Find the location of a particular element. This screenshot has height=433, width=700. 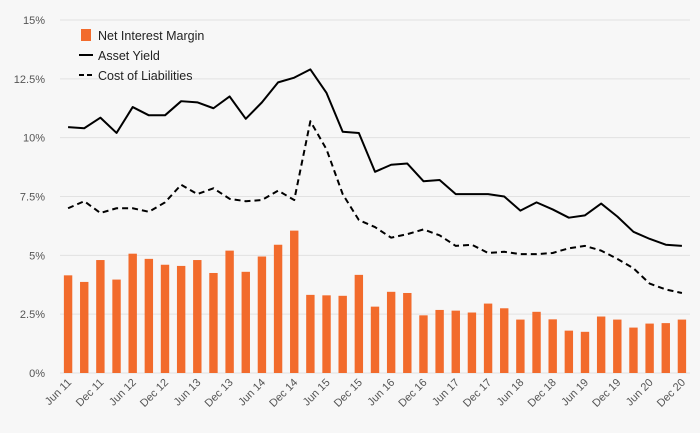

y-tick-label: 7.5% is located at coordinates (32, 198).